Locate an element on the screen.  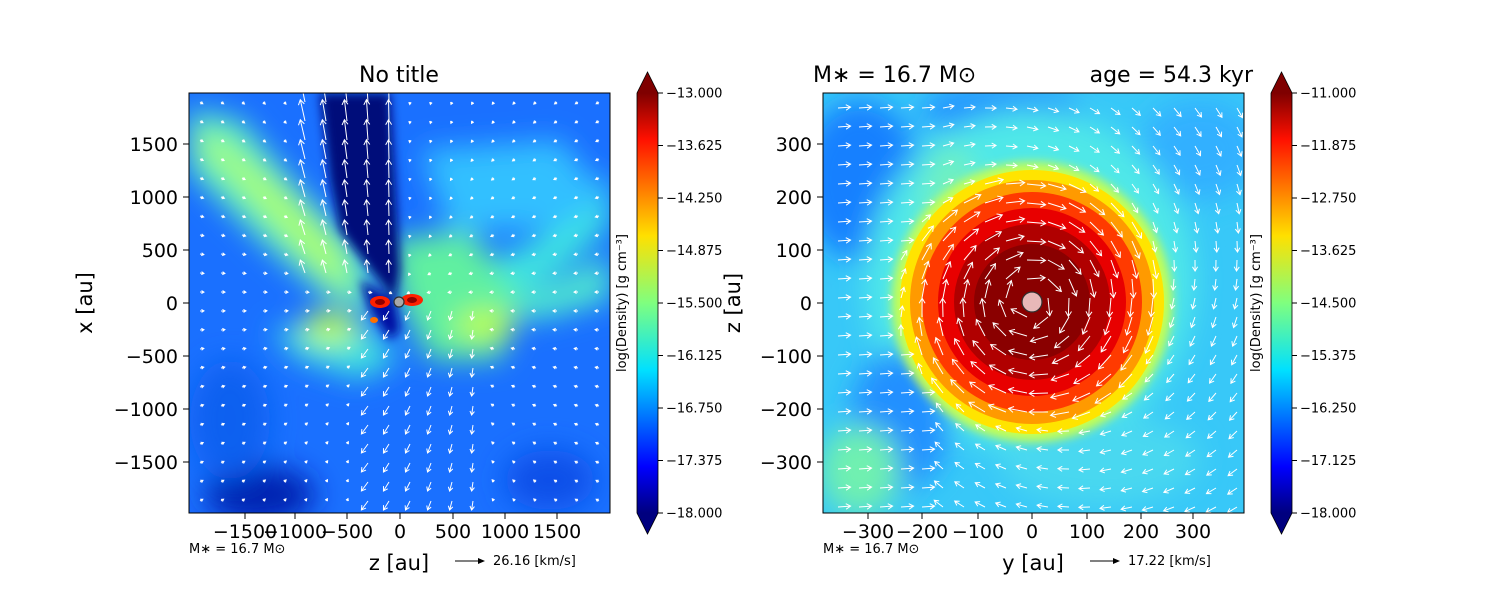
svg-text: −100 is located at coordinates (978, 532).